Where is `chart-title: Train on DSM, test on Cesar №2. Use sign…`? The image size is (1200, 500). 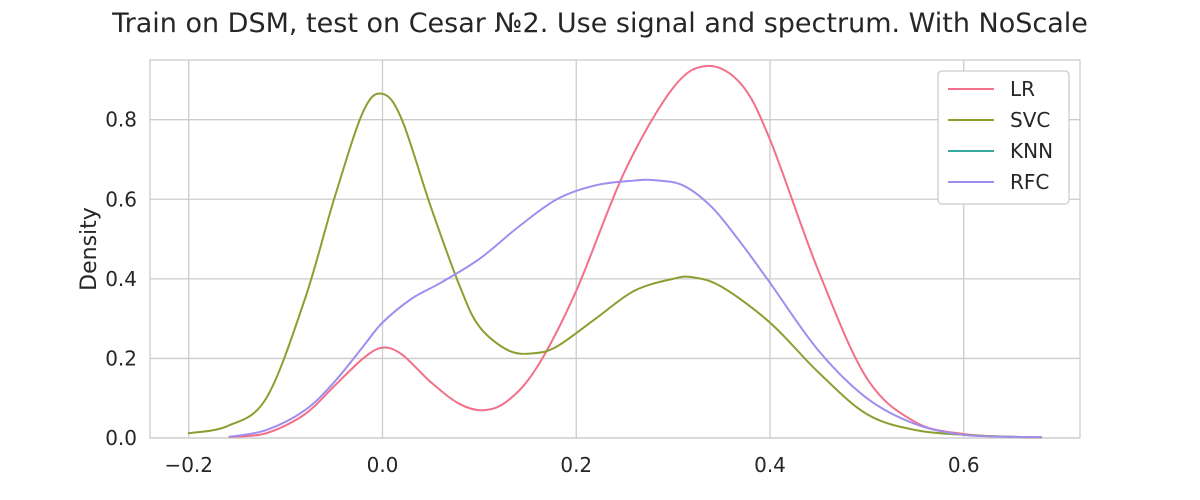 chart-title: Train on DSM, test on Cesar №2. Use sign… is located at coordinates (599, 23).